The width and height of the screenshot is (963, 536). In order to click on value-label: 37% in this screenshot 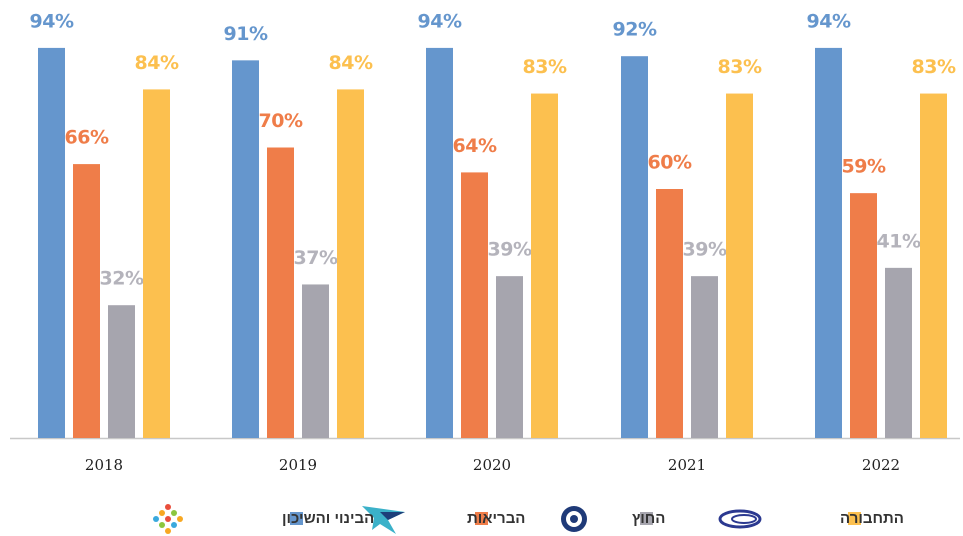, I will do `click(316, 258)`.